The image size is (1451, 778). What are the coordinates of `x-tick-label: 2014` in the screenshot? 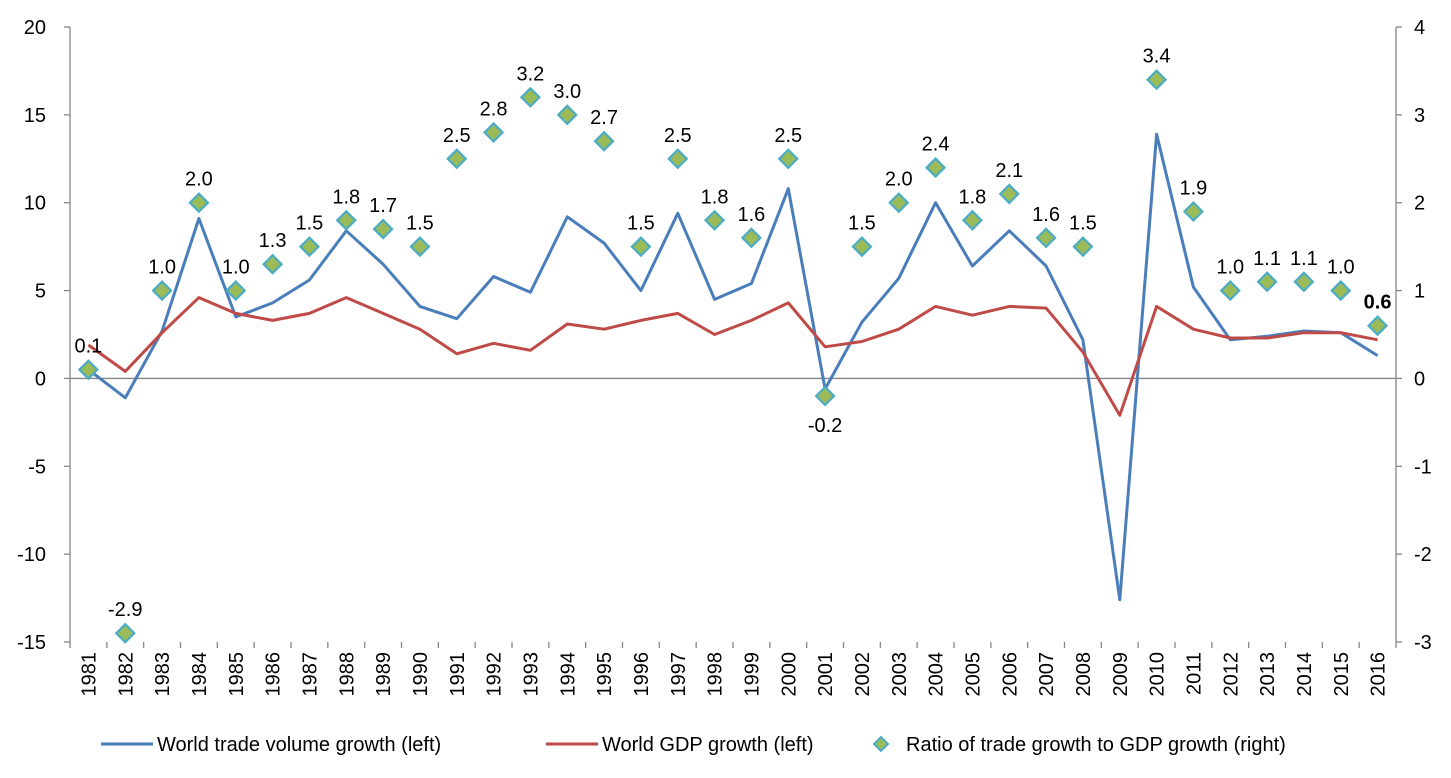 It's located at (1305, 674).